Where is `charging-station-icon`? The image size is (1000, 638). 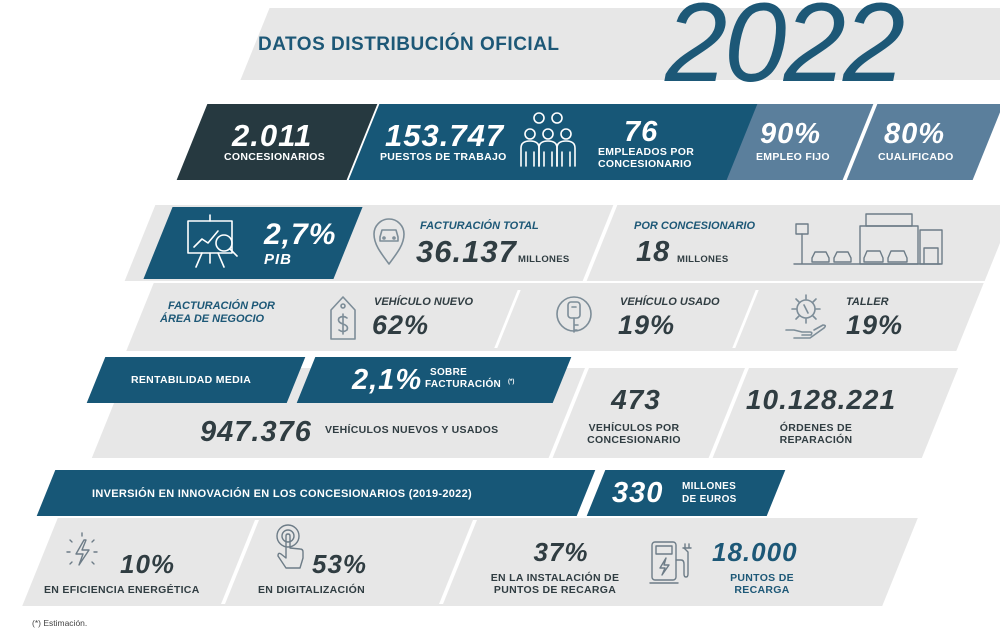
charging-station-icon is located at coordinates (670, 562).